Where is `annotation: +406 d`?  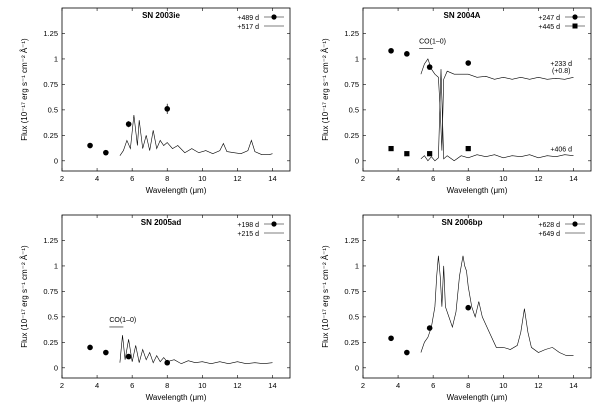
annotation: +406 d is located at coordinates (561, 150).